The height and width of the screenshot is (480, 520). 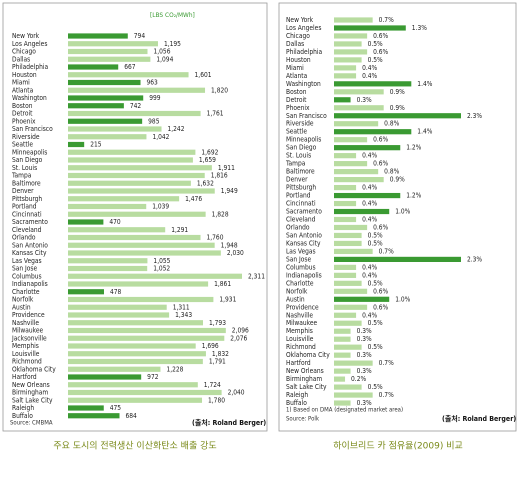 What do you see at coordinates (216, 400) in the screenshot?
I see `value-label: 1,780` at bounding box center [216, 400].